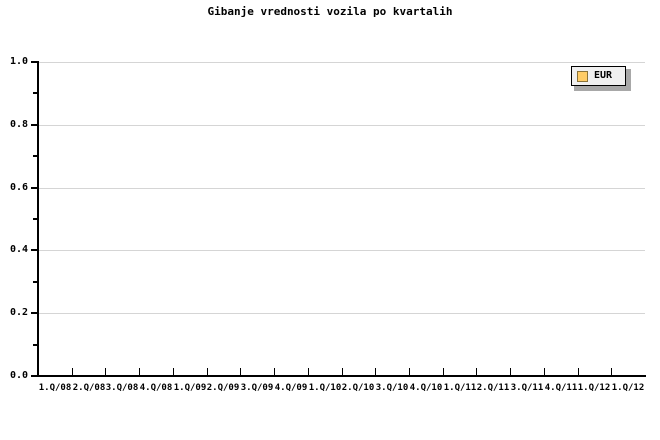  I want to click on x-axis-label: 3.Q/09, so click(257, 388).